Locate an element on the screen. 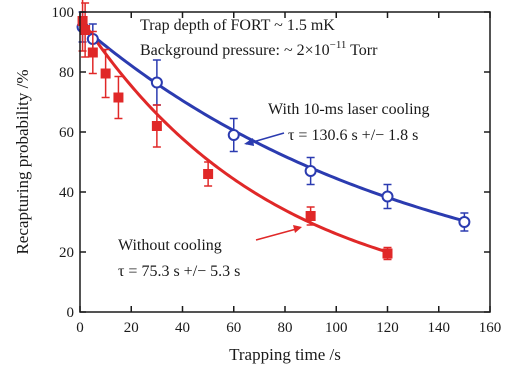 This screenshot has height=368, width=518. cooled-tau: τ = 130.6 s +/− 1.8 s is located at coordinates (353, 135).